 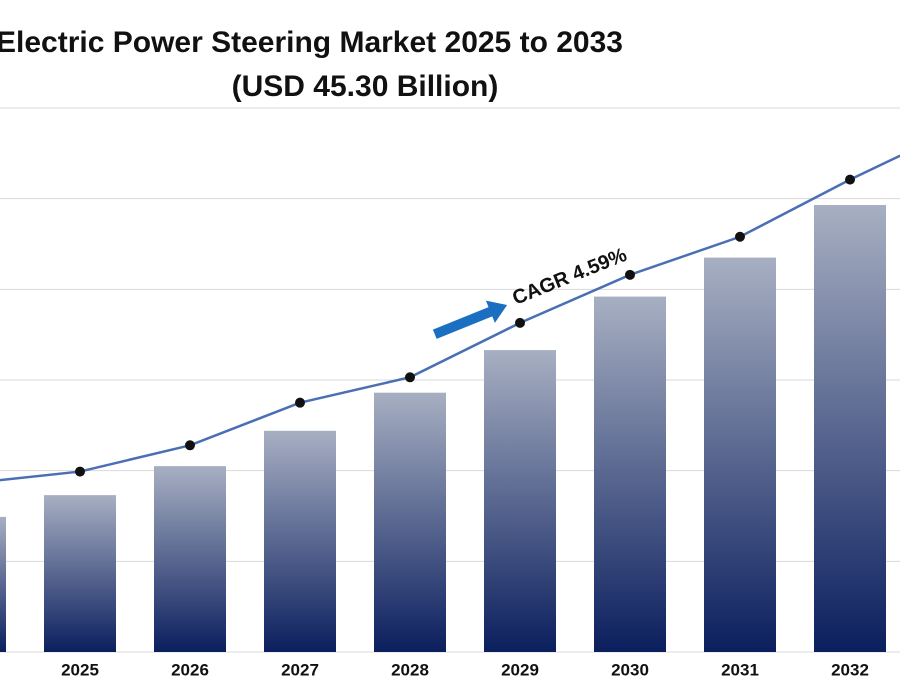 I want to click on x-tick-label: 2031, so click(x=740, y=669).